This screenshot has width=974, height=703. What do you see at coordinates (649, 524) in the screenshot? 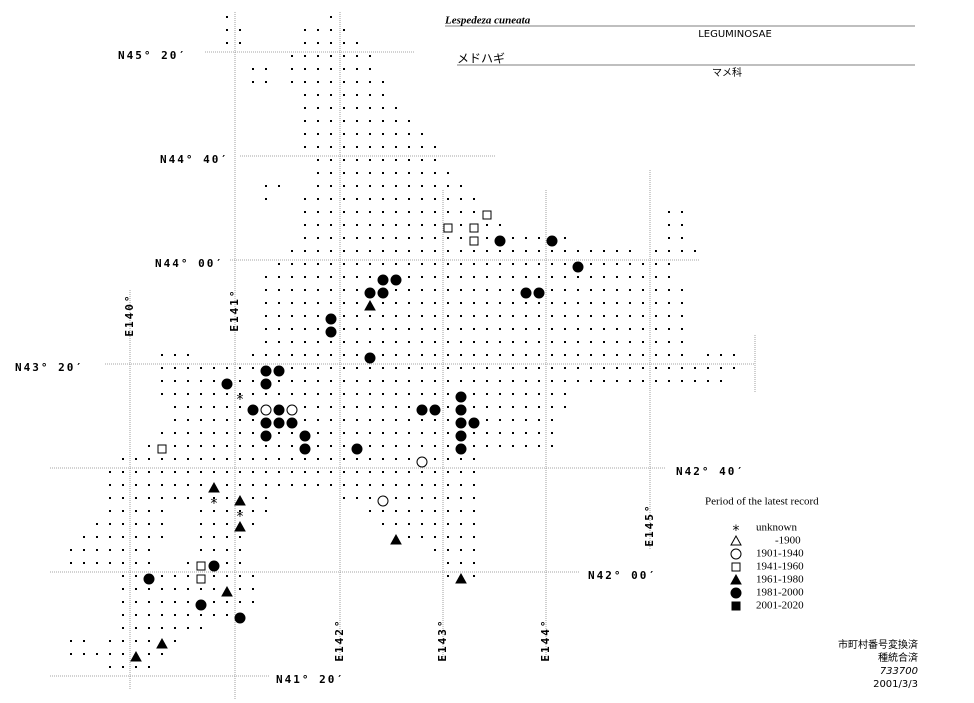
I see `longitude-label: E145°` at bounding box center [649, 524].